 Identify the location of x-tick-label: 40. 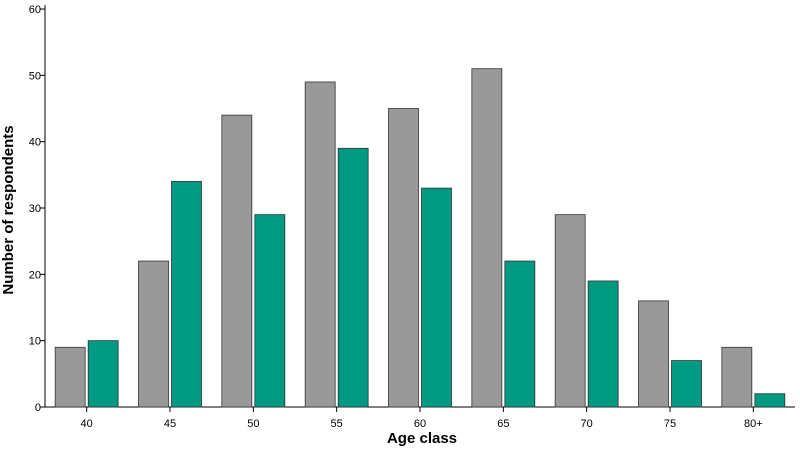
(87, 424).